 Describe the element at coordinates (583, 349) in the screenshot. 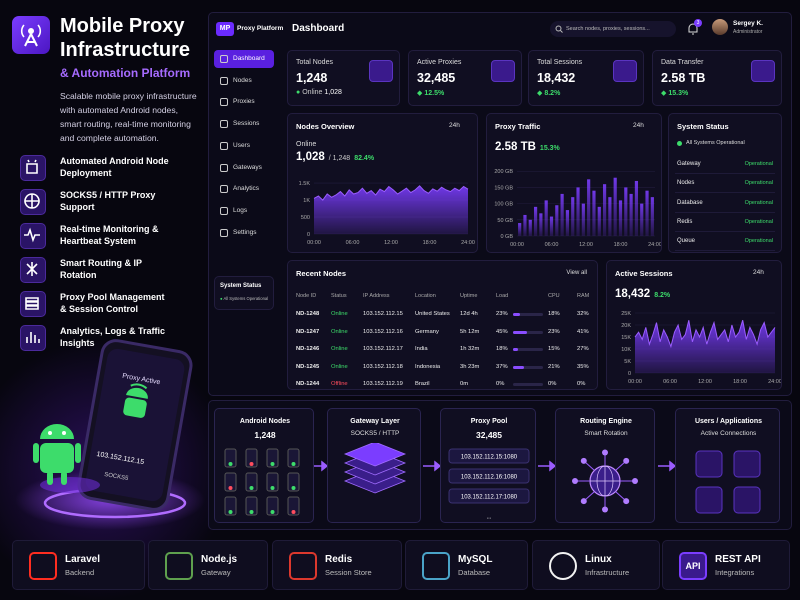

I see `table-cell: 27%` at that location.